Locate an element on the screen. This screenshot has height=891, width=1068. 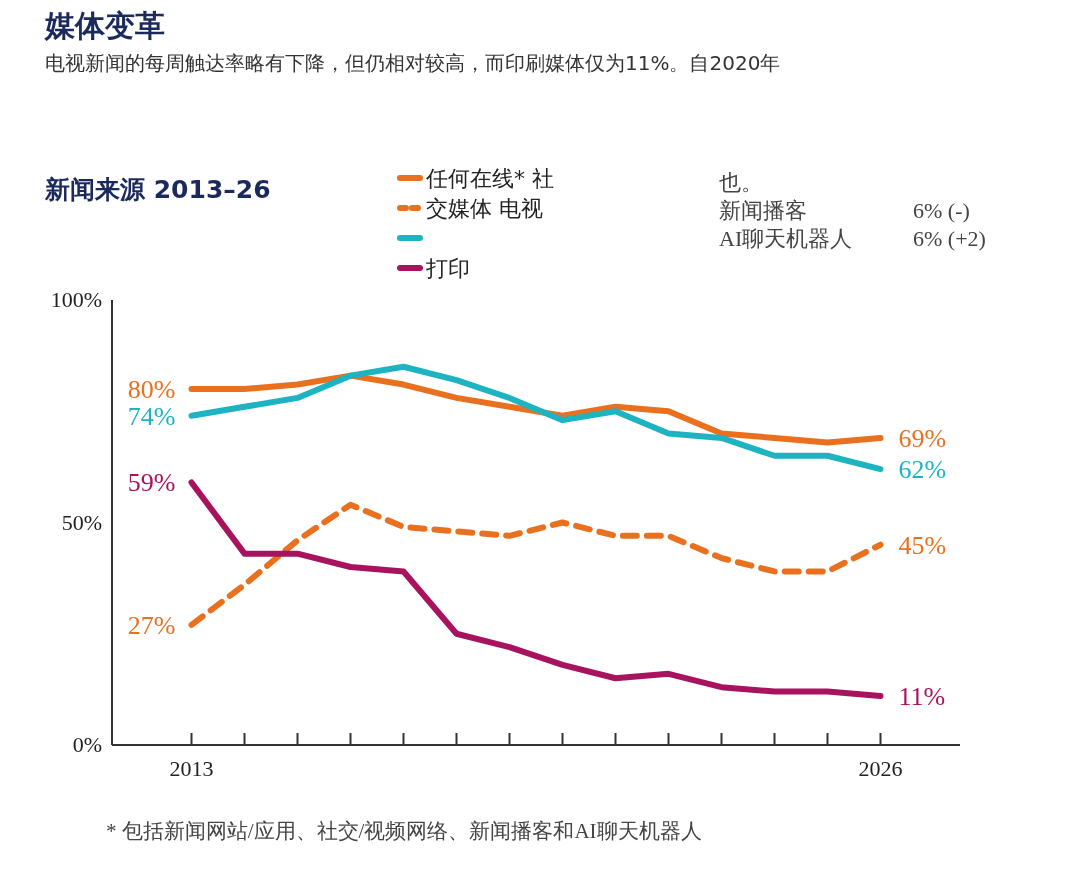
text: 也。 is located at coordinates (741, 182).